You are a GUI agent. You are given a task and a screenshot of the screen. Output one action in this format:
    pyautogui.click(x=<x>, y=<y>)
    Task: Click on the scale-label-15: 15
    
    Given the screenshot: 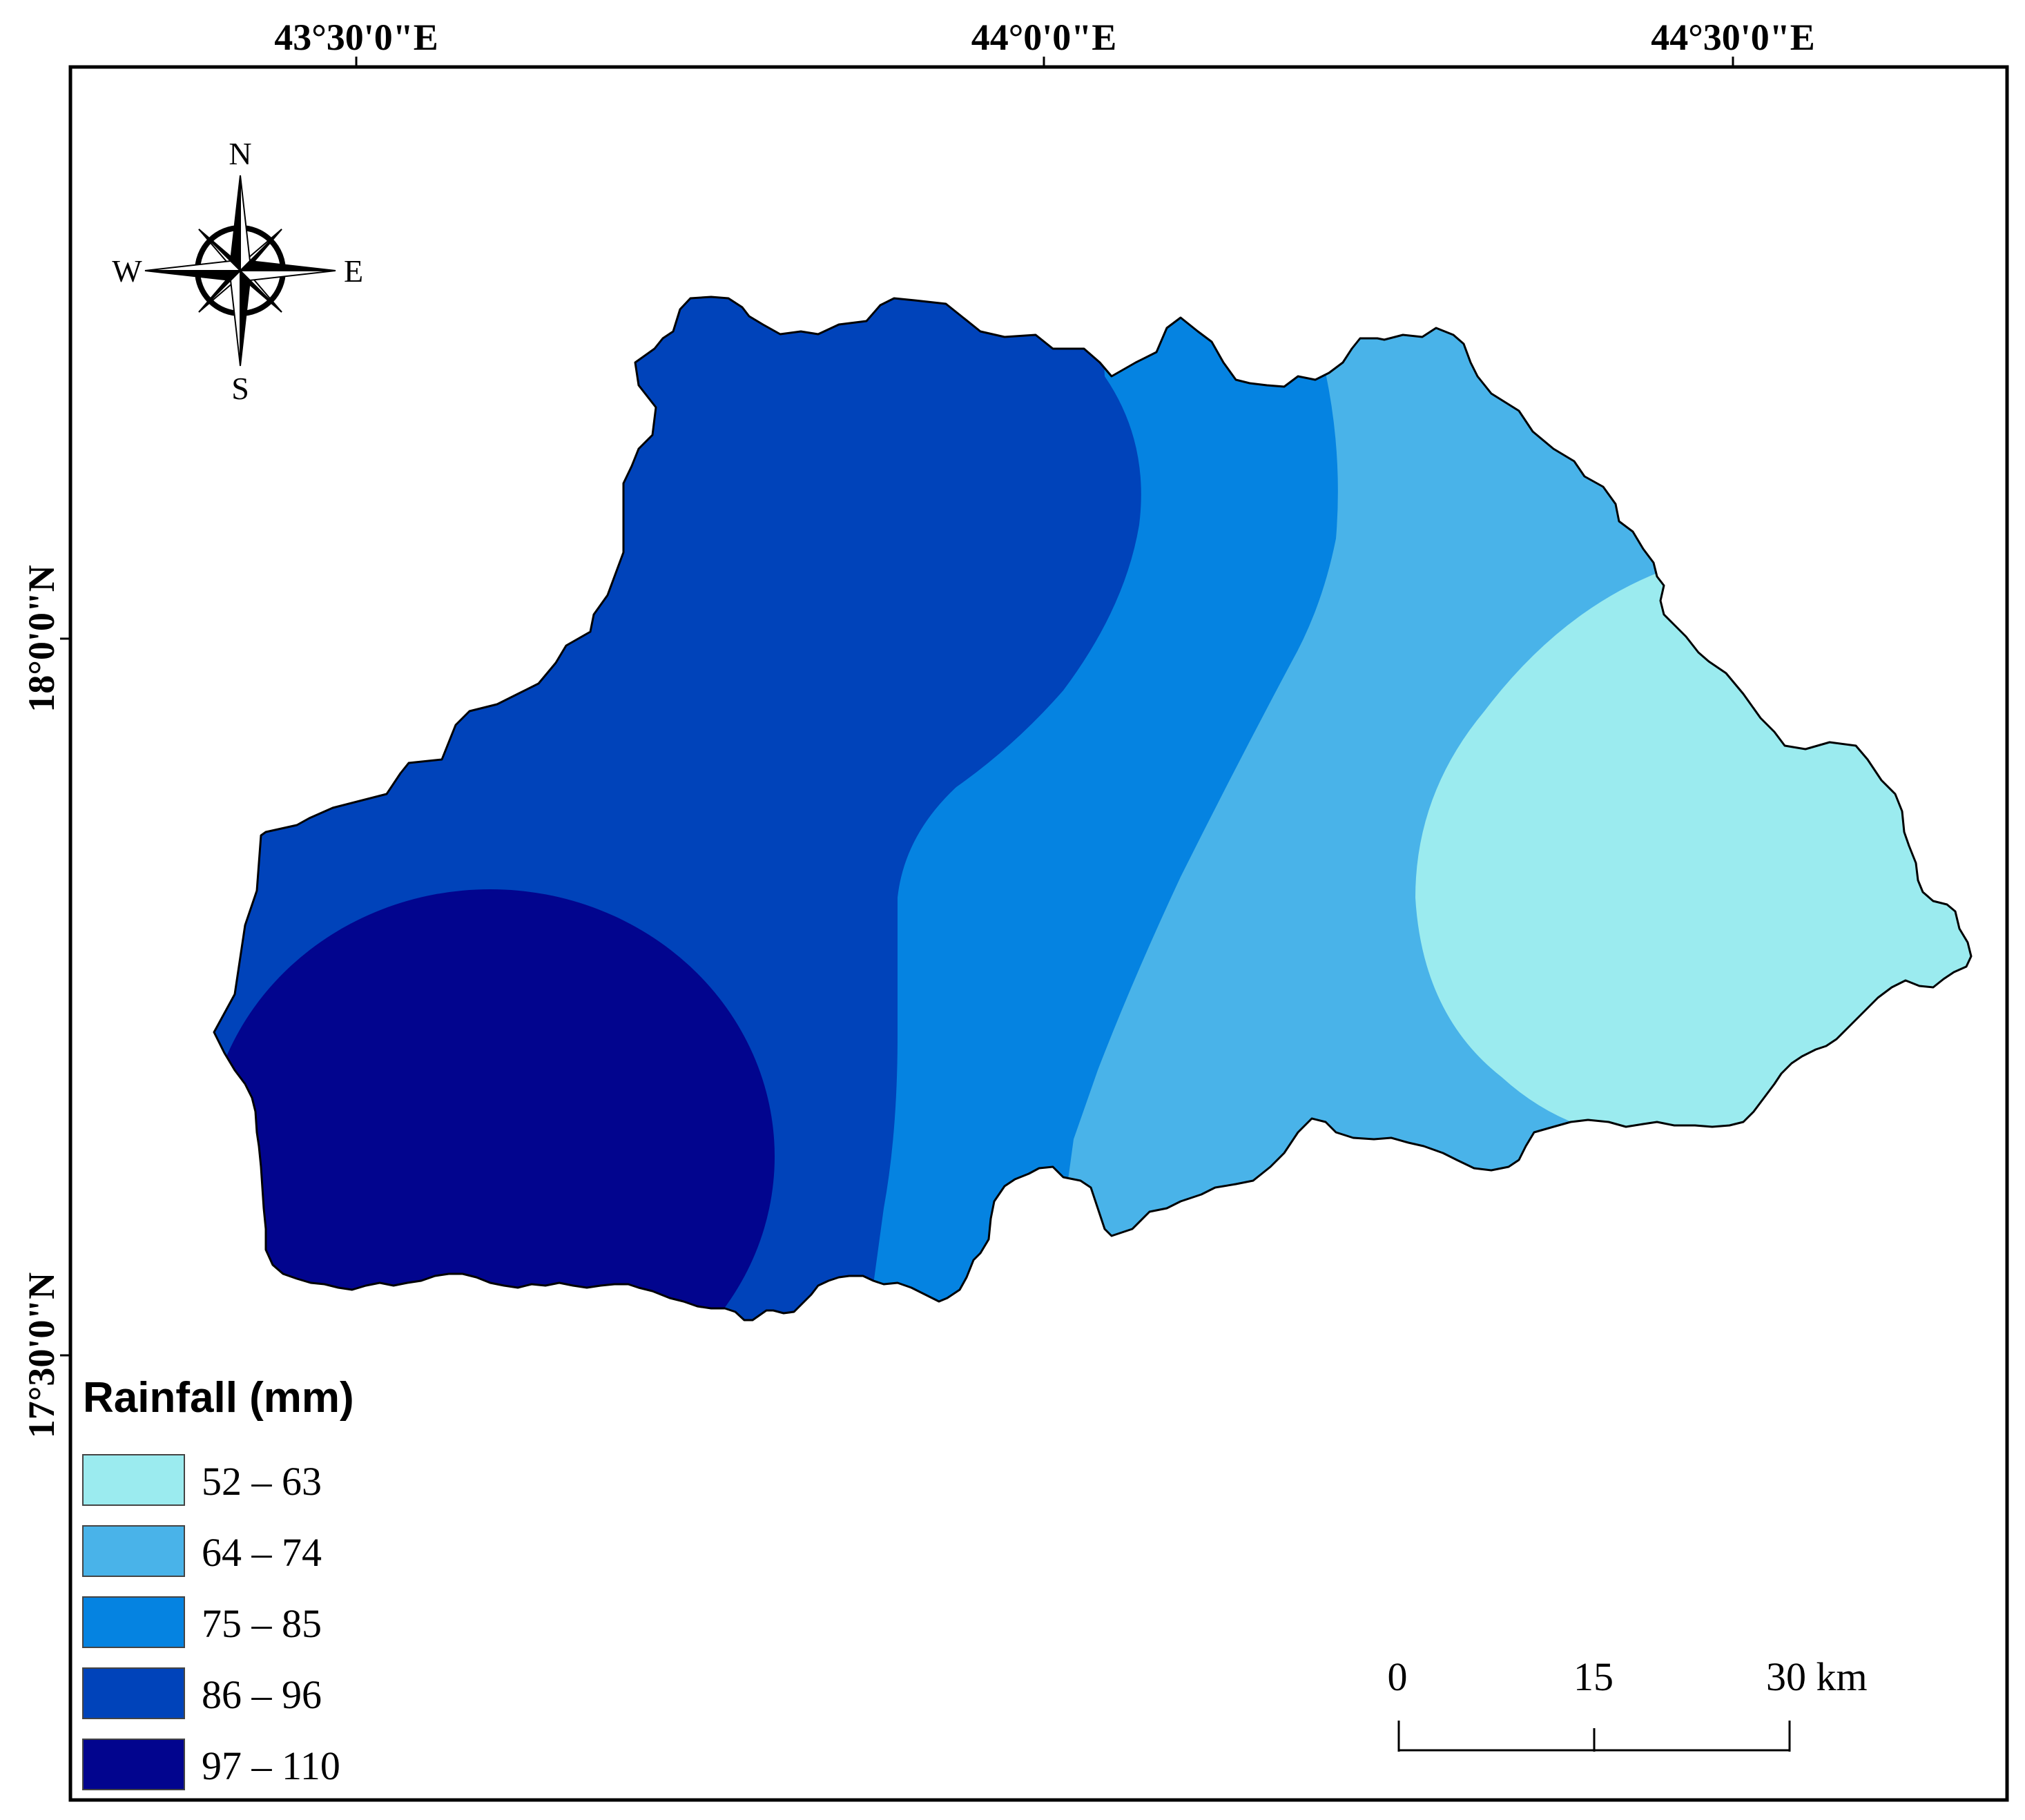 What is the action you would take?
    pyautogui.click(x=1594, y=1676)
    